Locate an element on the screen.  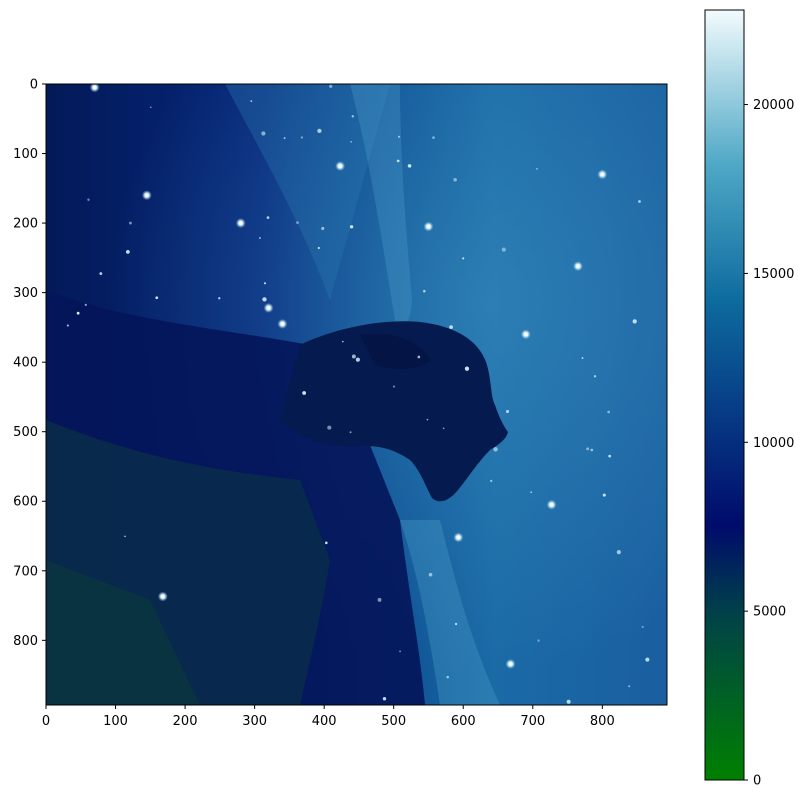
colorbar-tick-label: 10000 is located at coordinates (773, 443).